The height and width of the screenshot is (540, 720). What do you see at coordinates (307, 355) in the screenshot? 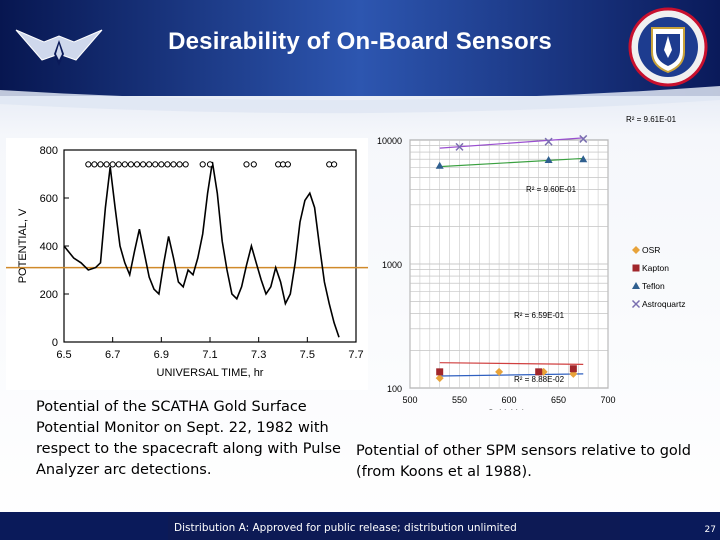
I see `left-x-tick-label: 7.5` at bounding box center [307, 355].